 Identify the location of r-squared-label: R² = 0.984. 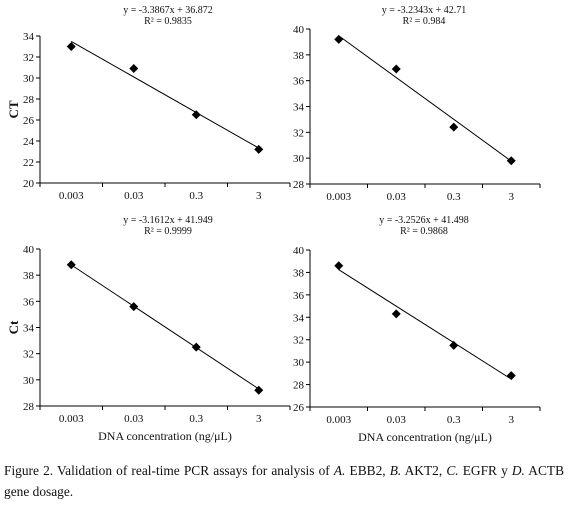
(424, 21).